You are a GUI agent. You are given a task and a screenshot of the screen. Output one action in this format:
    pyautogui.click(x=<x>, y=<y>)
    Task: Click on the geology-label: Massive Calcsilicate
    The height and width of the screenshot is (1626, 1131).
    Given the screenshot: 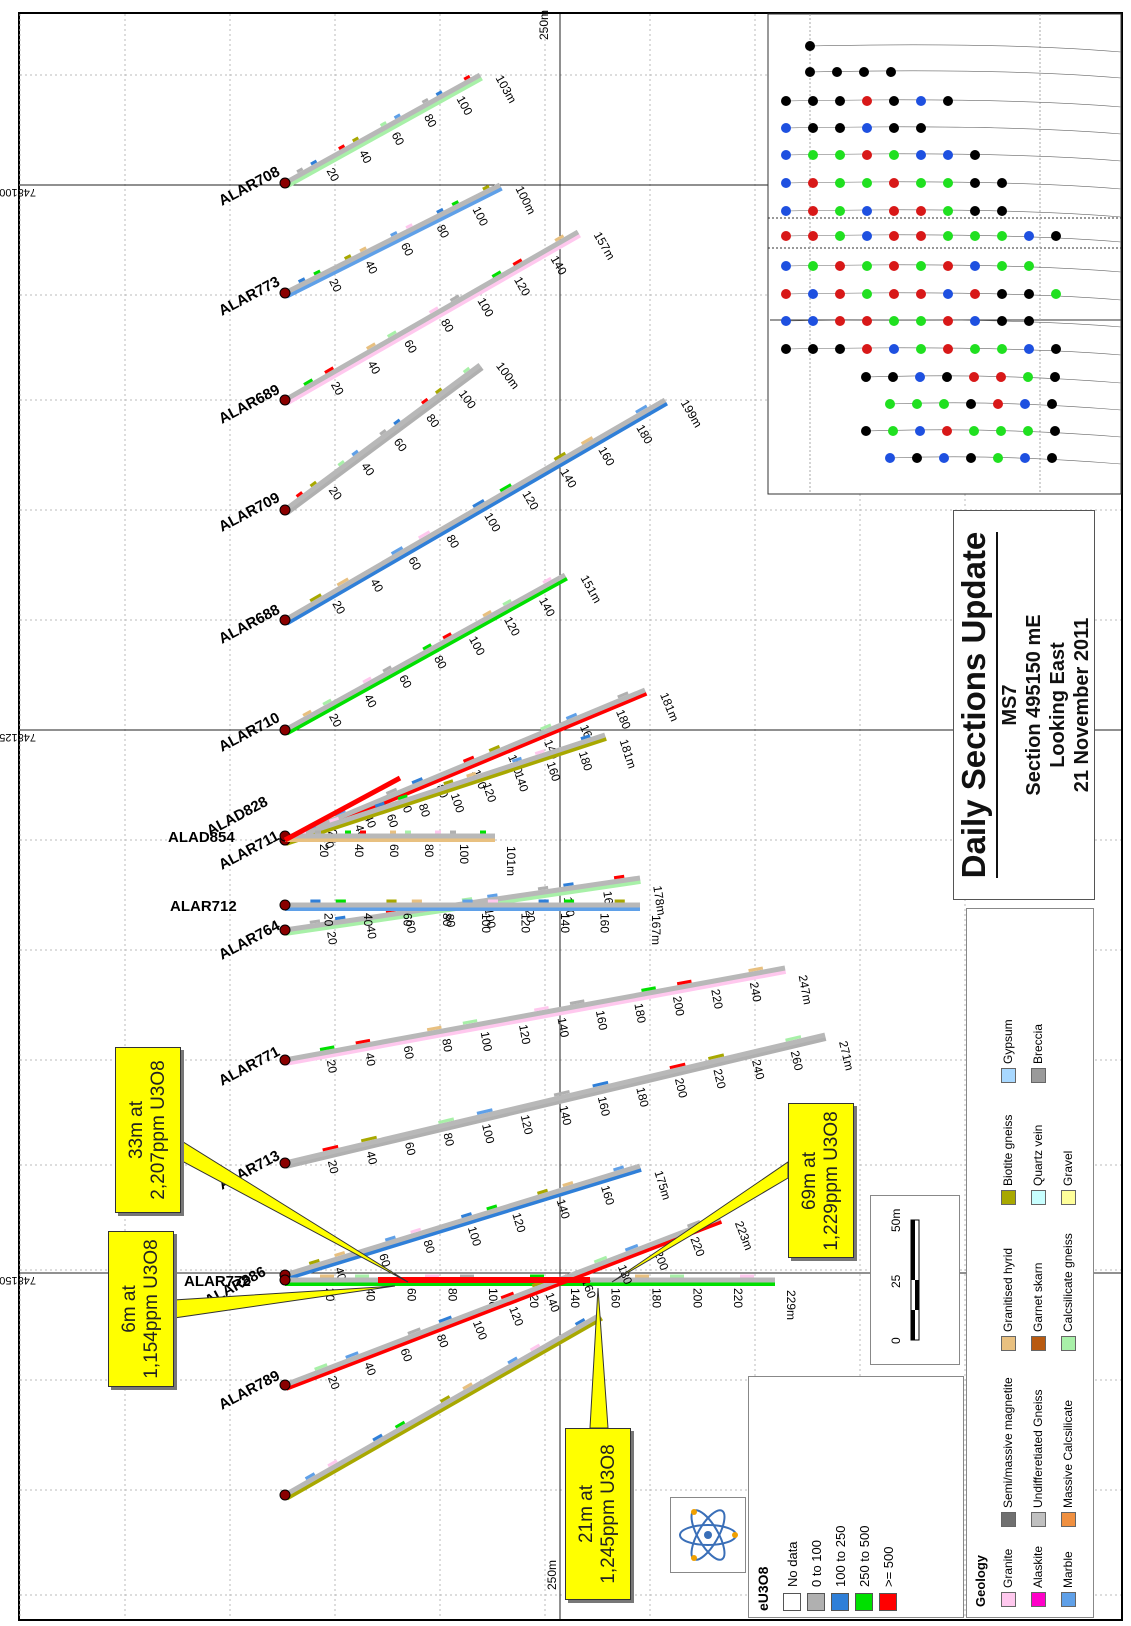 What is the action you would take?
    pyautogui.click(x=1068, y=1453)
    